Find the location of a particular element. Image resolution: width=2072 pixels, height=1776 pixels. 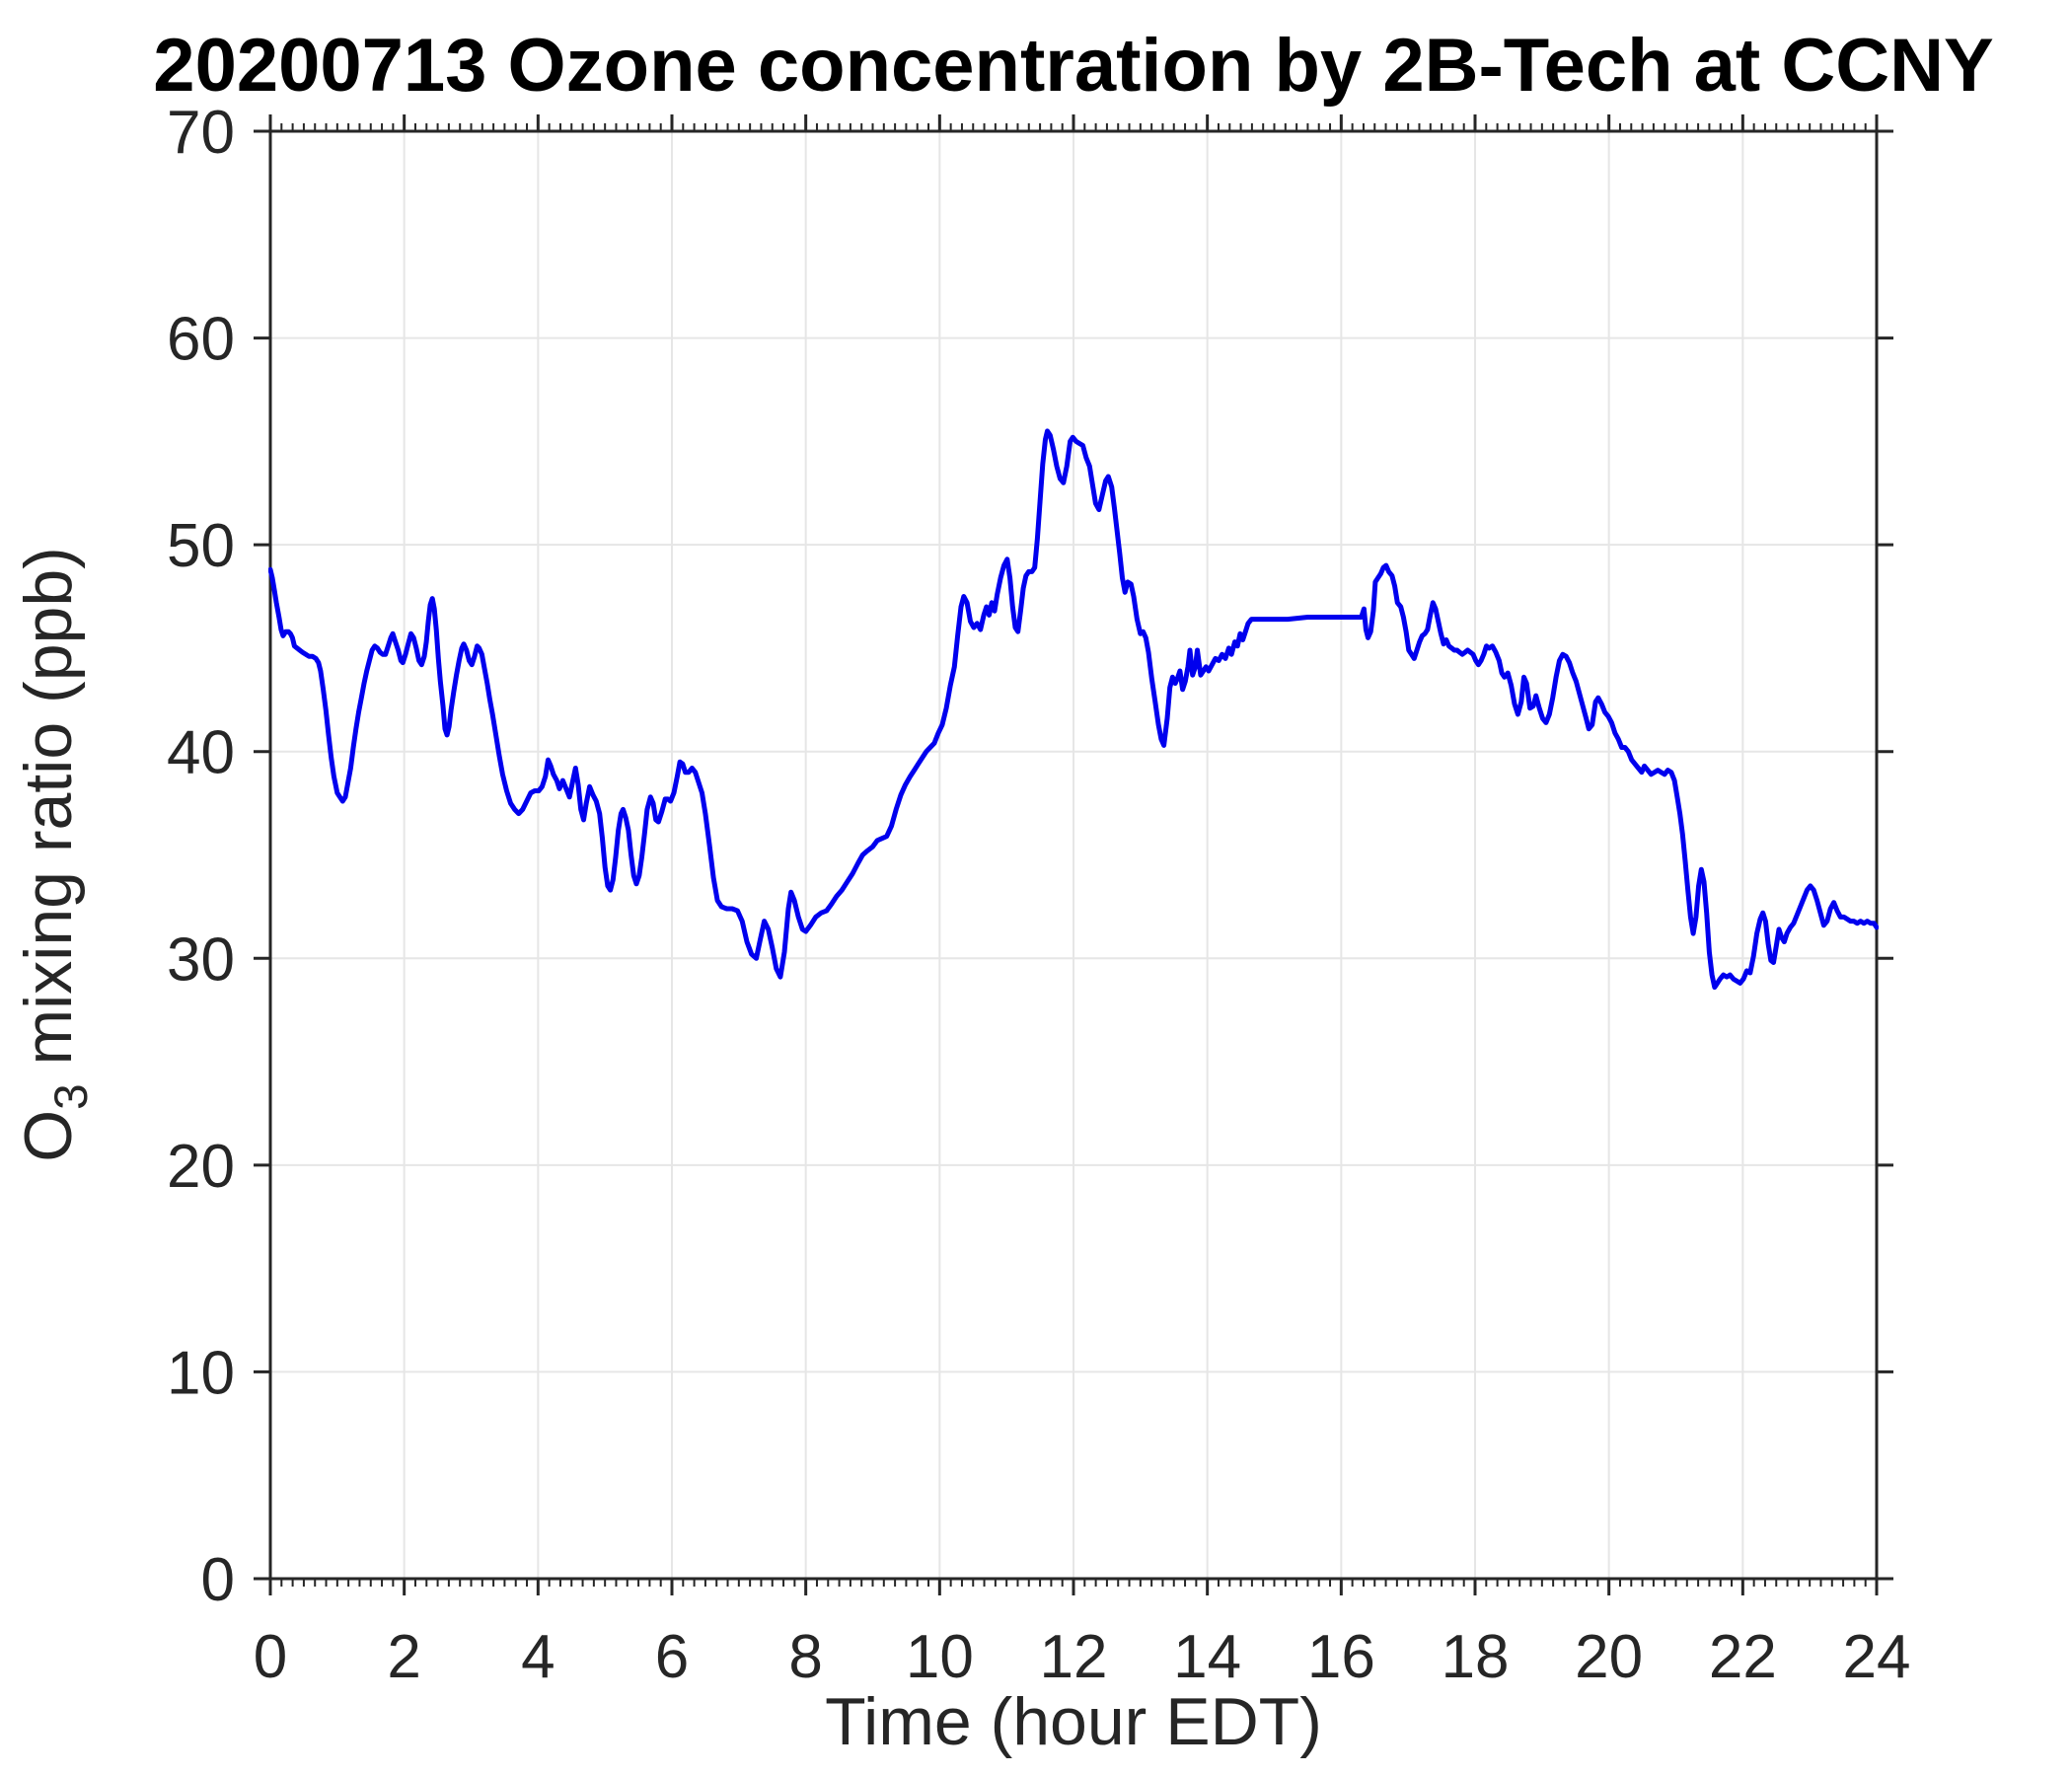

x-tick-label: 22 is located at coordinates (1743, 1657).